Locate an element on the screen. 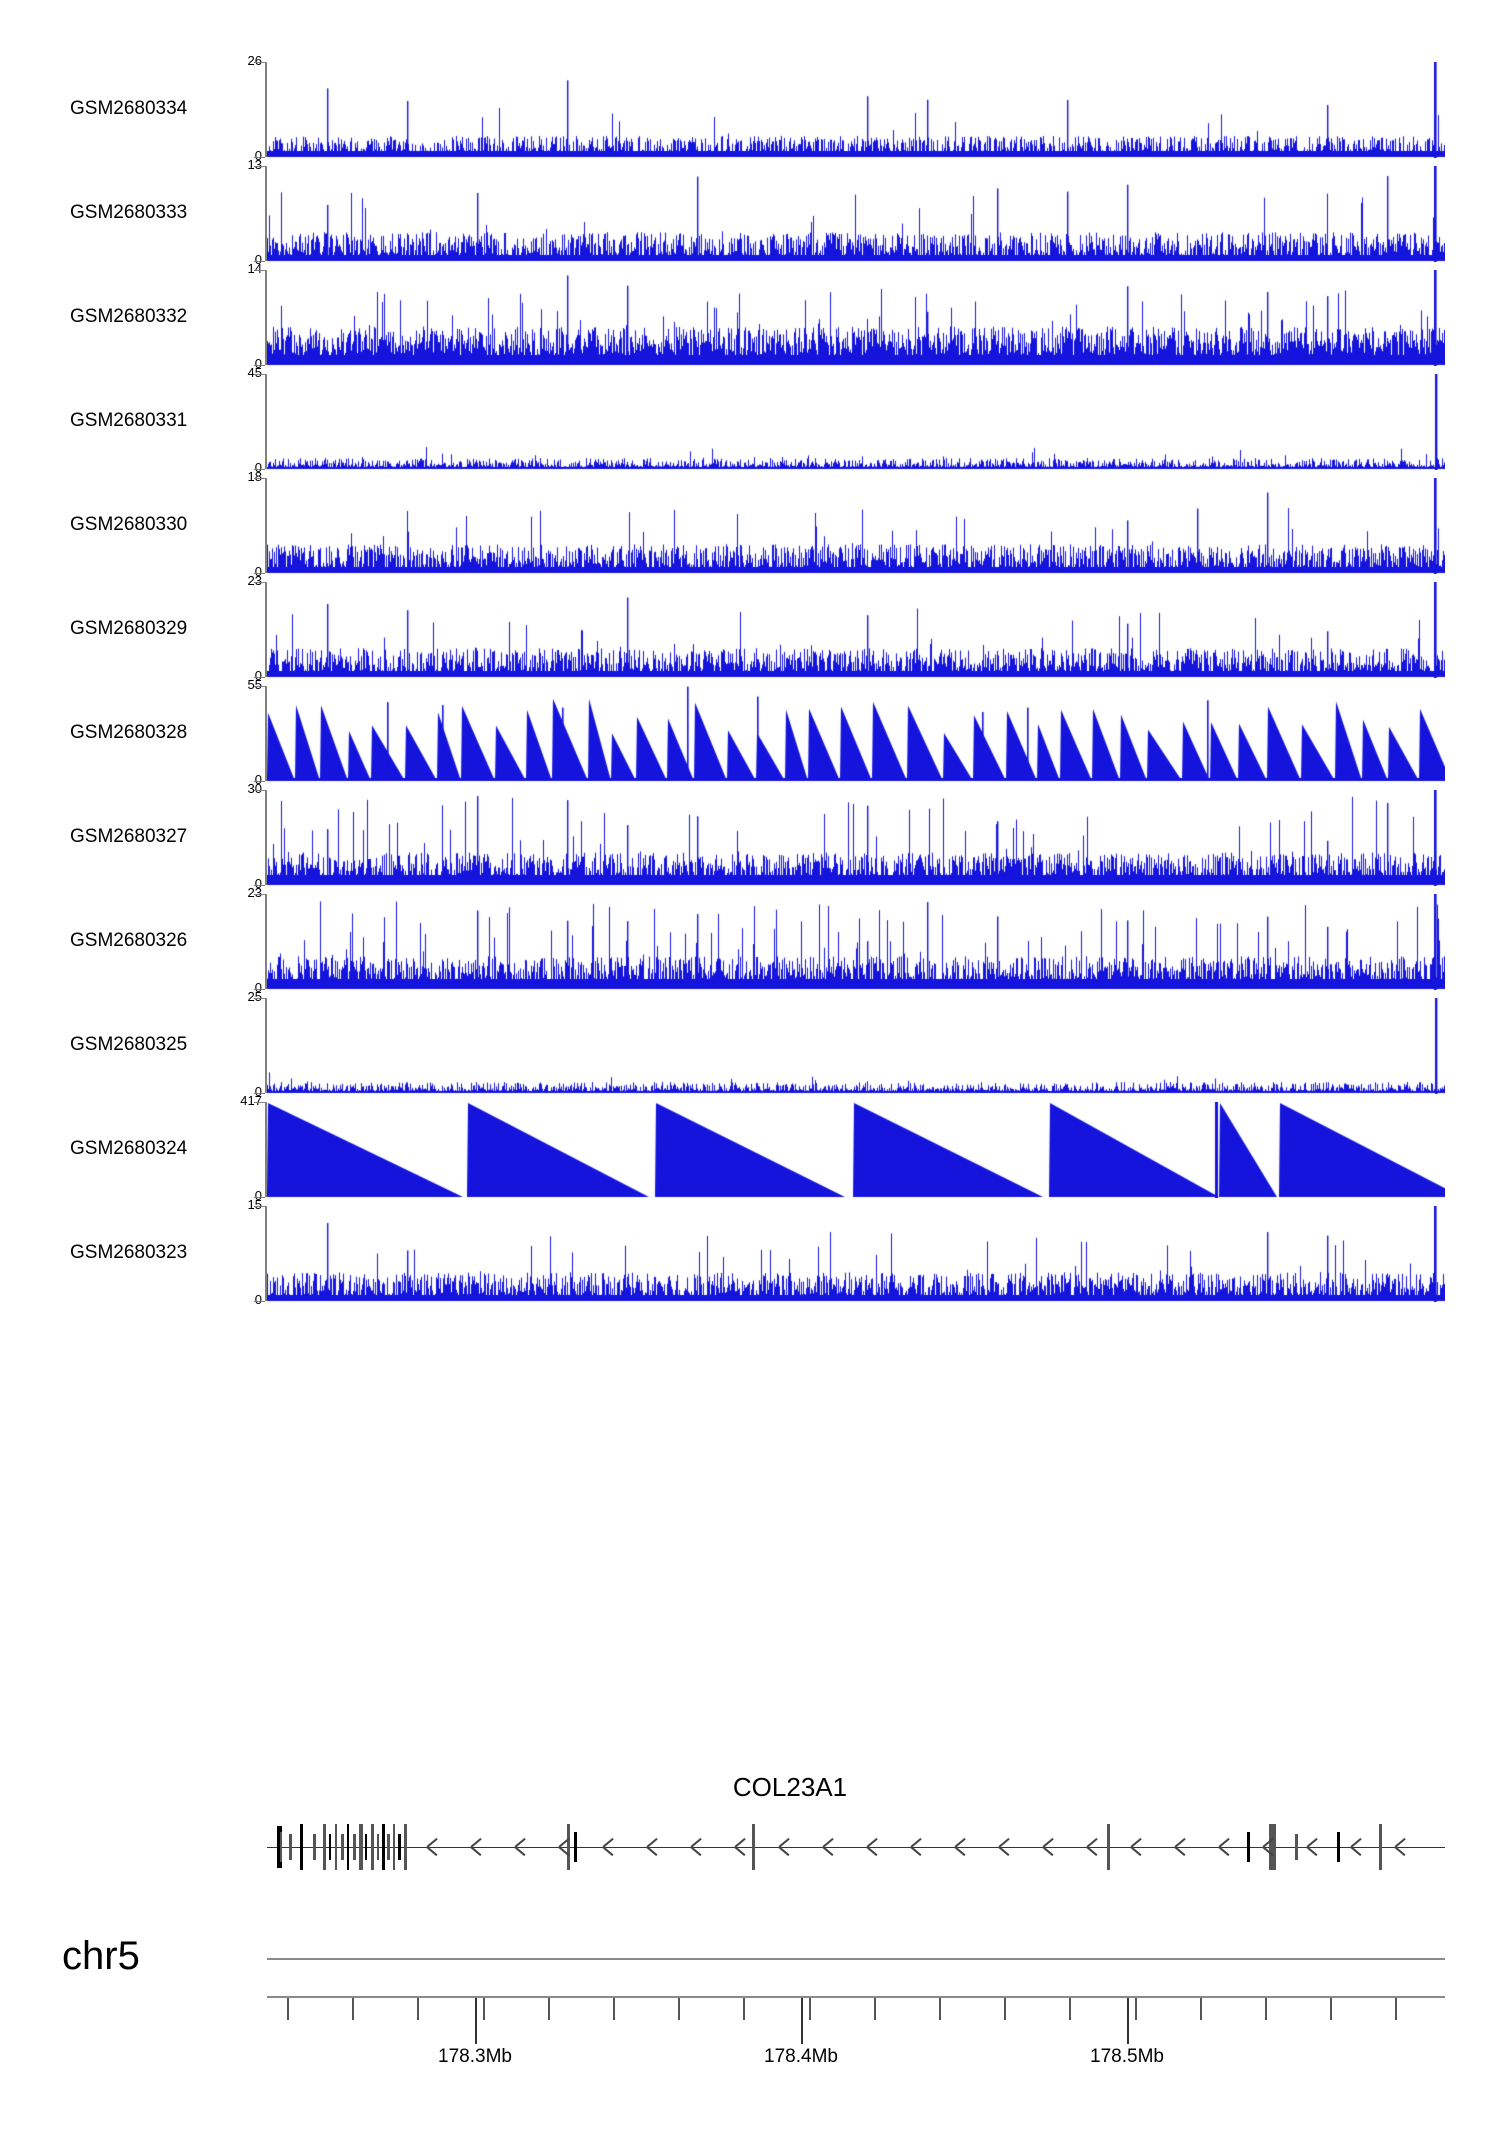  chromosome-label: chr5 is located at coordinates (101, 1956).